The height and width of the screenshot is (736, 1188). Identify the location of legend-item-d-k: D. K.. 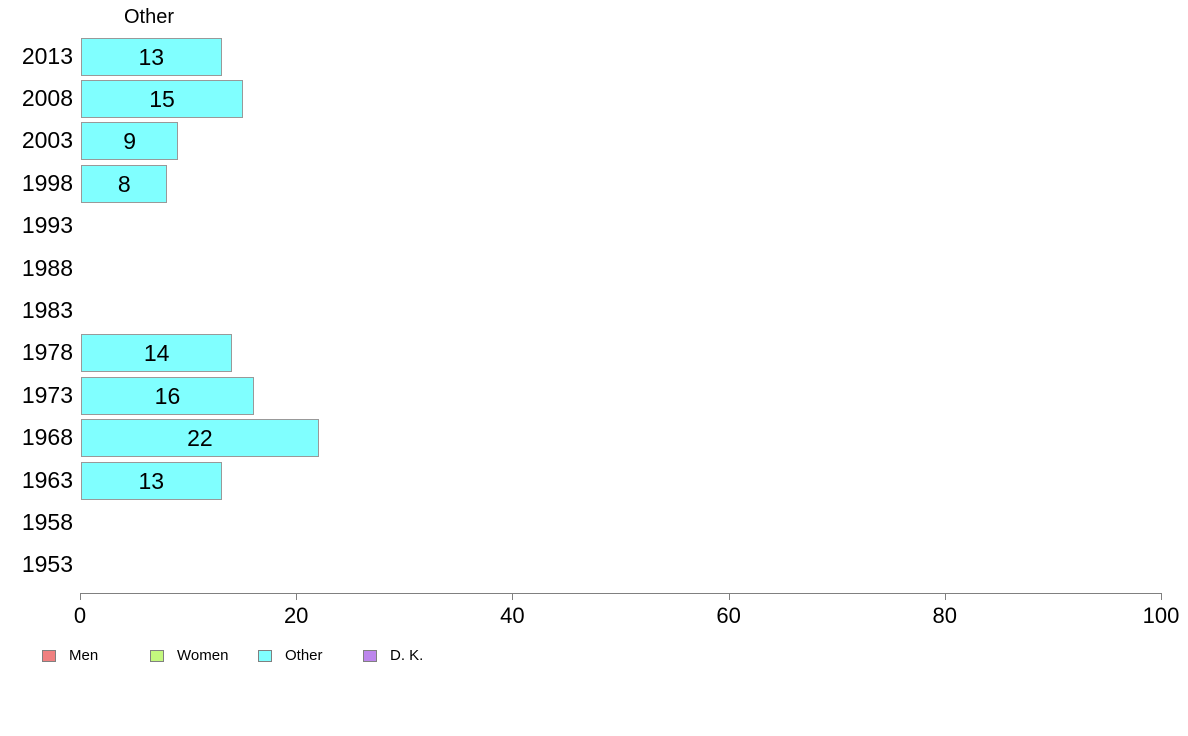
(393, 655).